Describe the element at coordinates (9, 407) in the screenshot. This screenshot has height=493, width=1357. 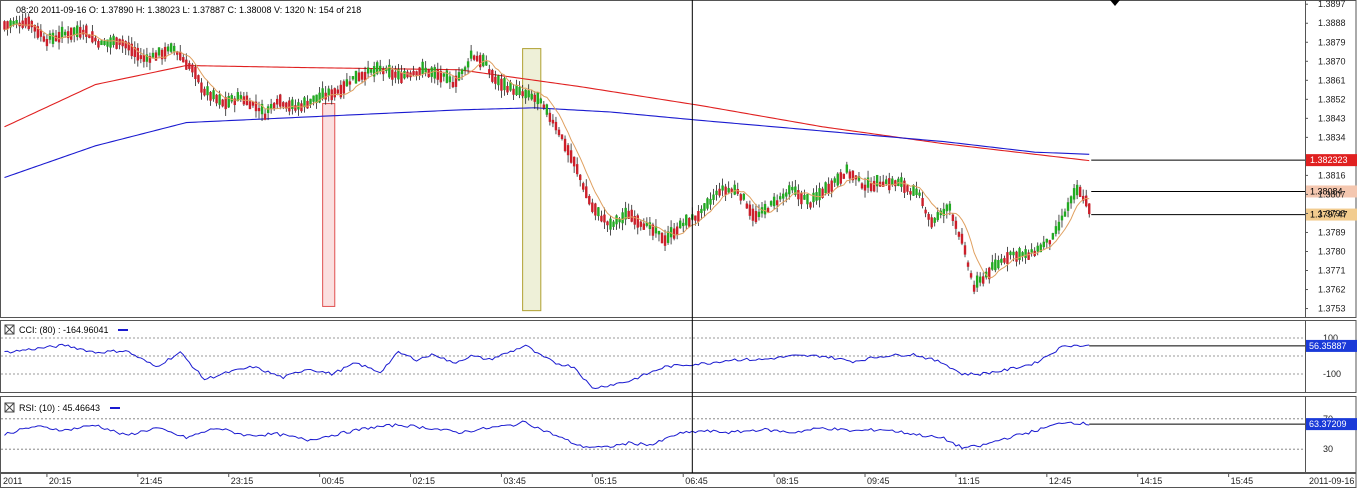
I see `rsi-close-icon` at that location.